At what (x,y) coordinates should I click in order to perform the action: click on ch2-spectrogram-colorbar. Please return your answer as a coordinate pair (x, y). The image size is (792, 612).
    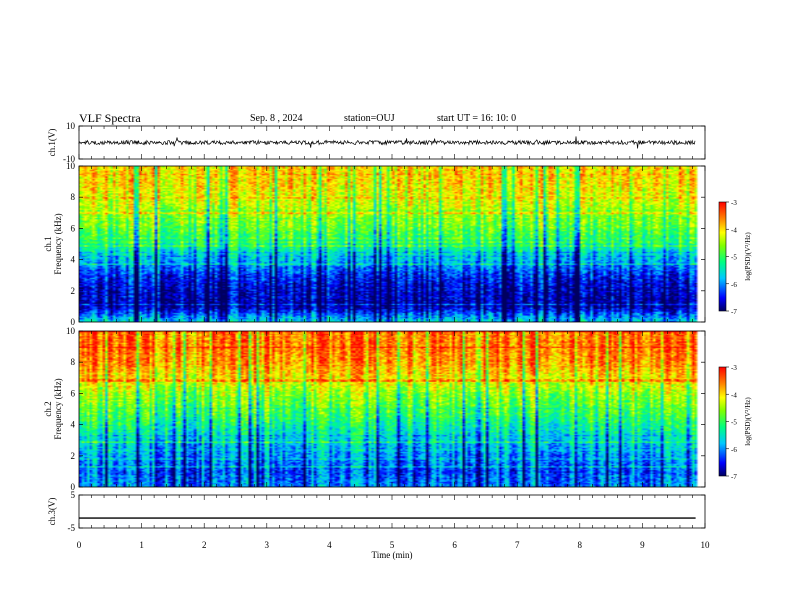
    Looking at the image, I should click on (722, 421).